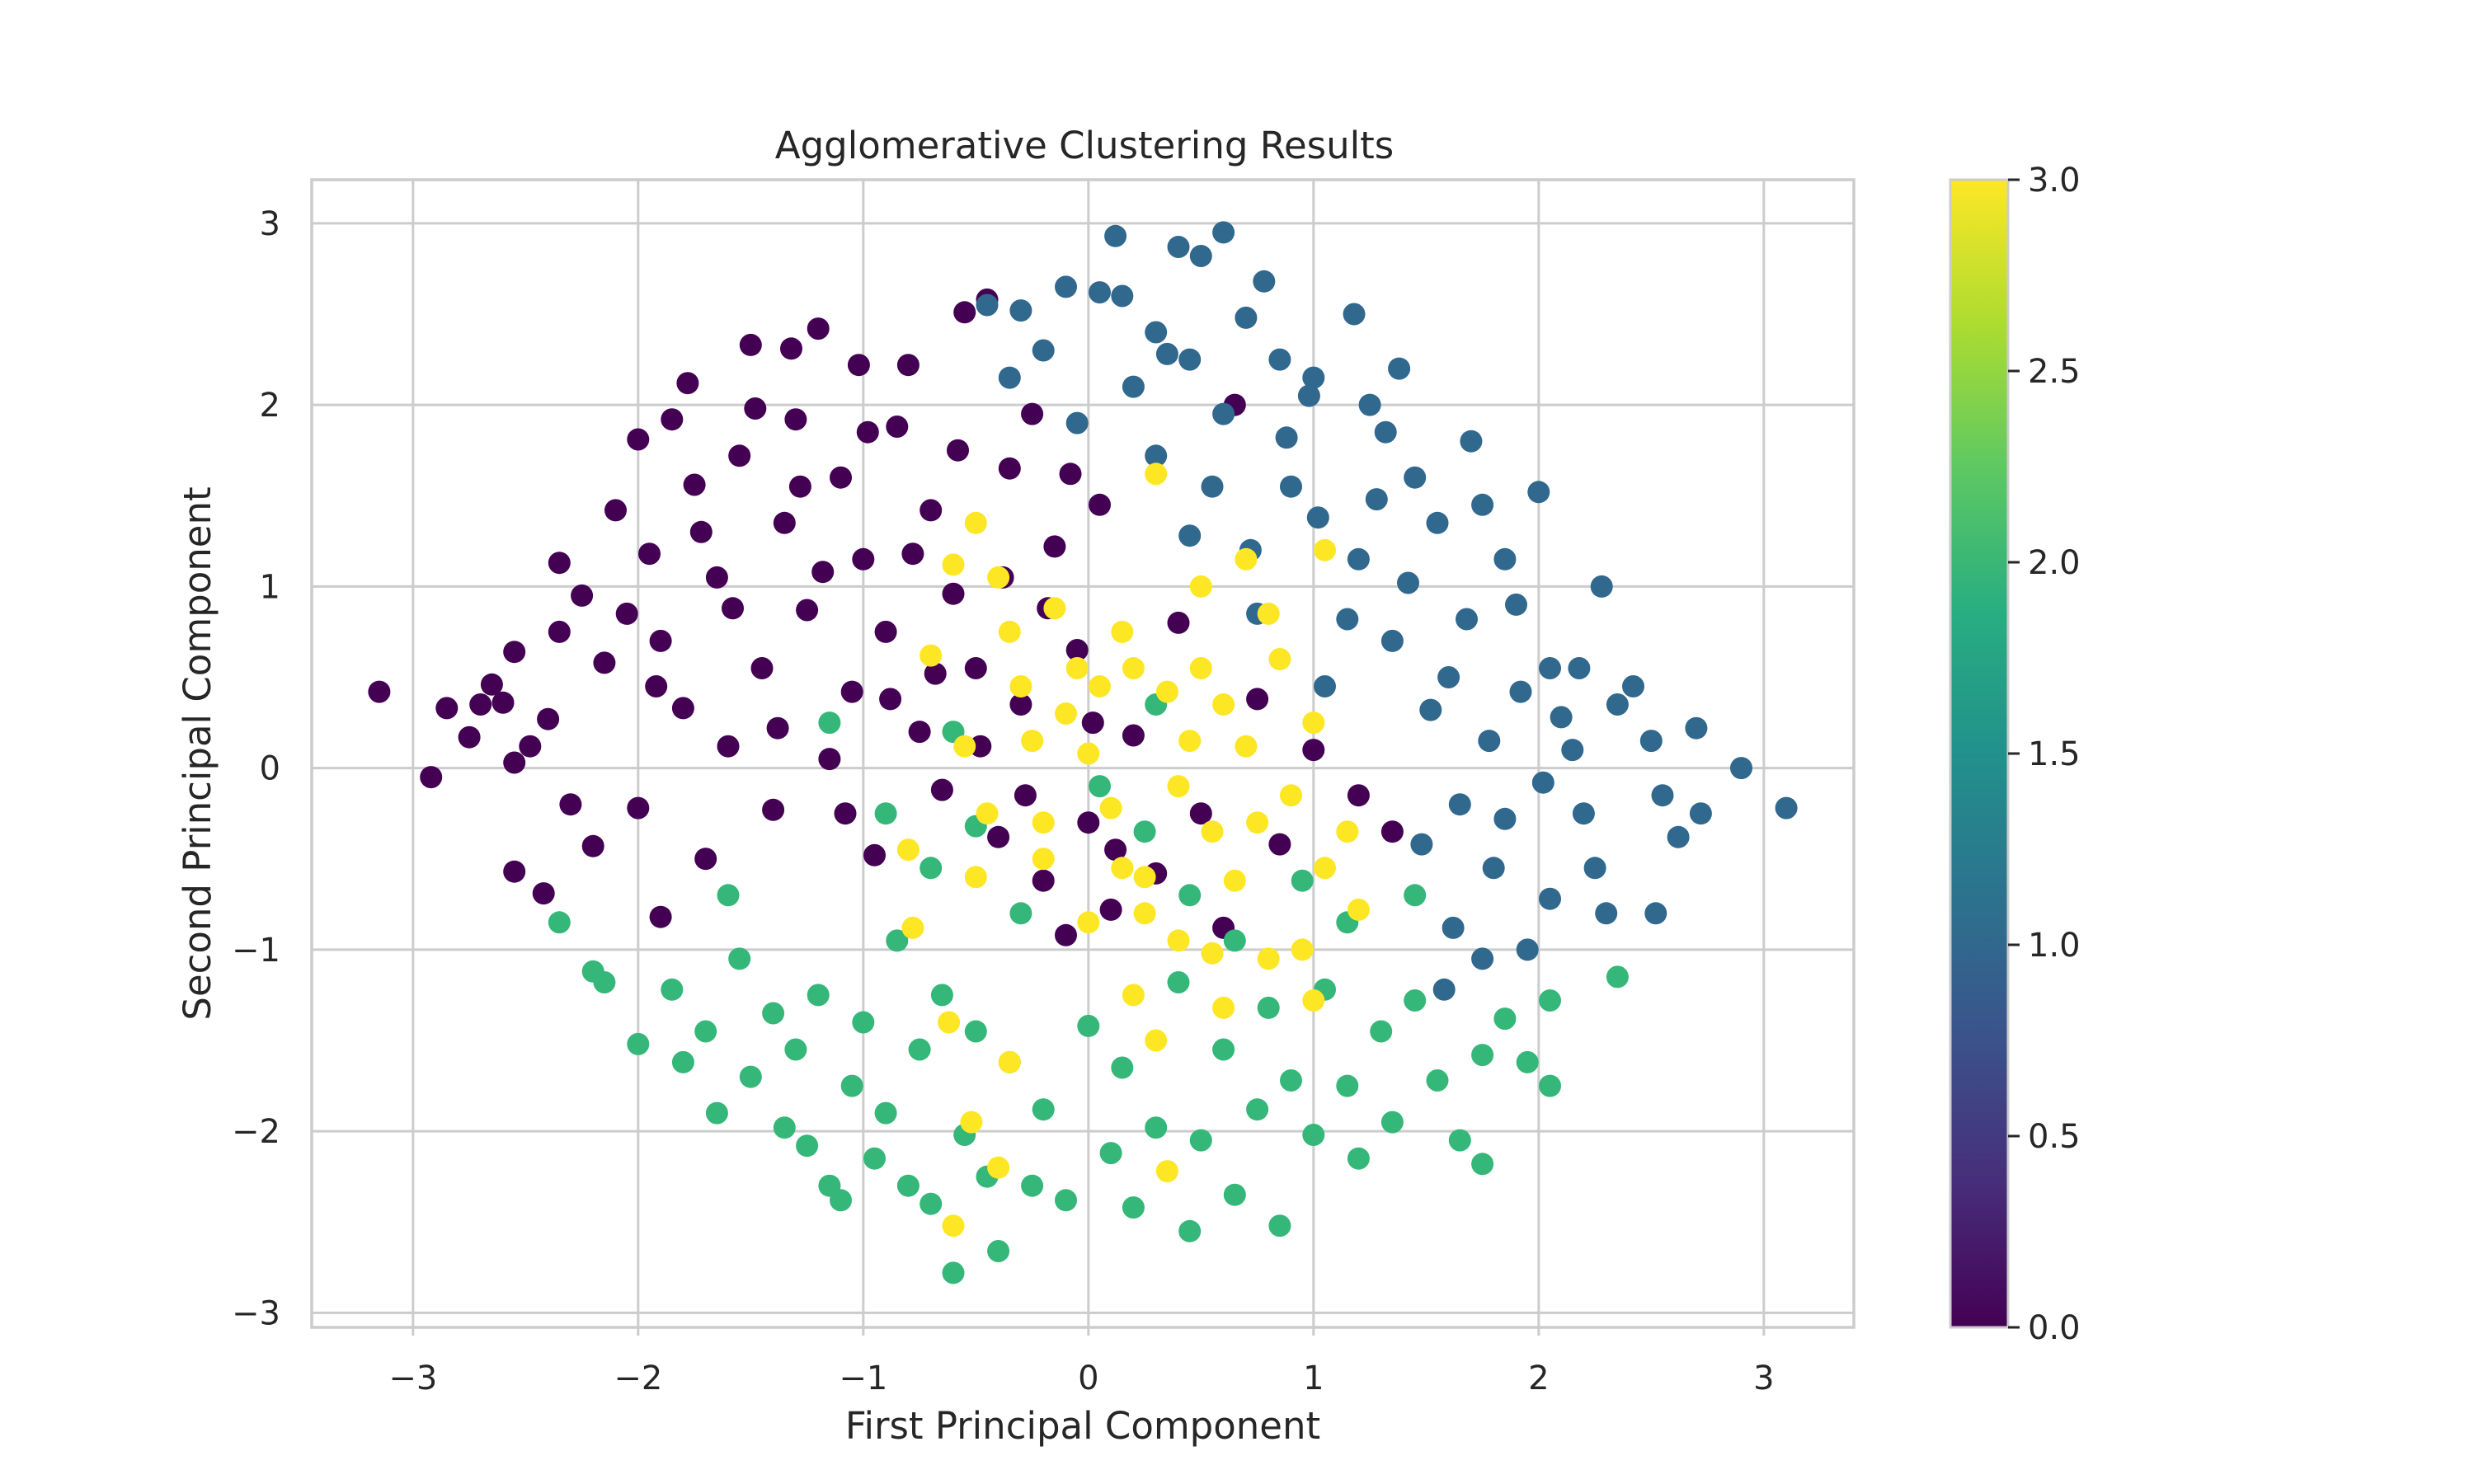 This screenshot has height=1484, width=2474. Describe the element at coordinates (2054, 181) in the screenshot. I see `colorbar-tick-label: 3.0` at that location.